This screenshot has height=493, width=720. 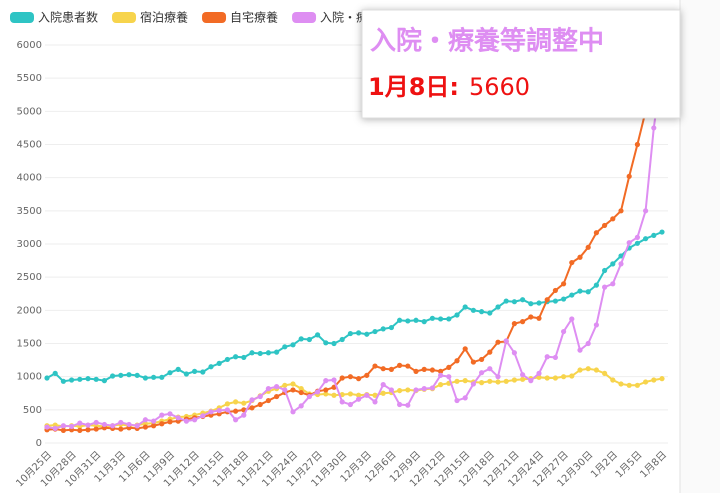 What do you see at coordinates (29, 178) in the screenshot?
I see `y-tick-label: 4000` at bounding box center [29, 178].